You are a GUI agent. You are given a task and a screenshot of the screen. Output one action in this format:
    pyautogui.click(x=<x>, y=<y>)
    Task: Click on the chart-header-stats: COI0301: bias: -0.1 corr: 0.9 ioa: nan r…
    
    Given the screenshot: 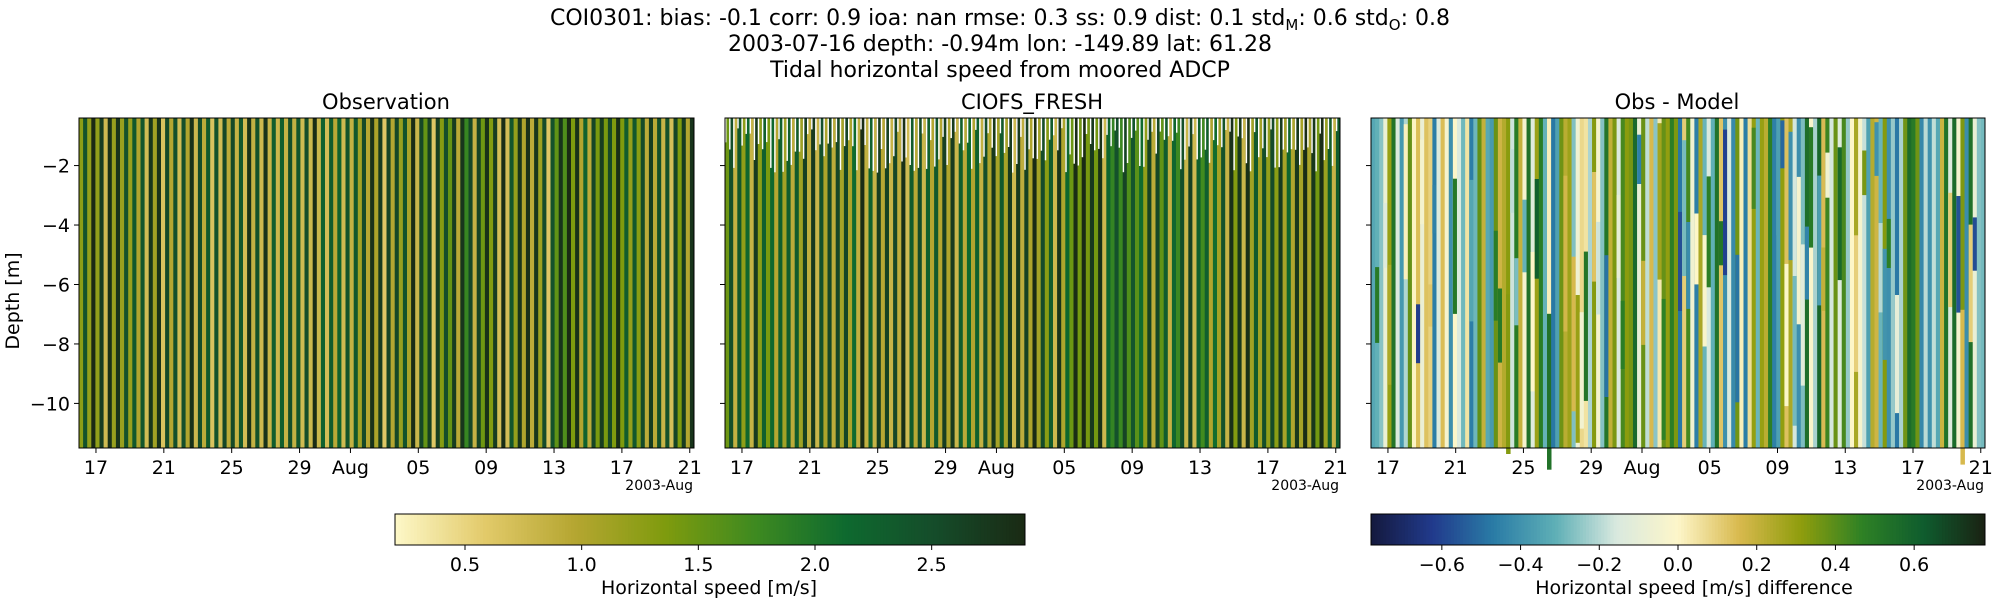 What is the action you would take?
    pyautogui.click(x=1000, y=20)
    